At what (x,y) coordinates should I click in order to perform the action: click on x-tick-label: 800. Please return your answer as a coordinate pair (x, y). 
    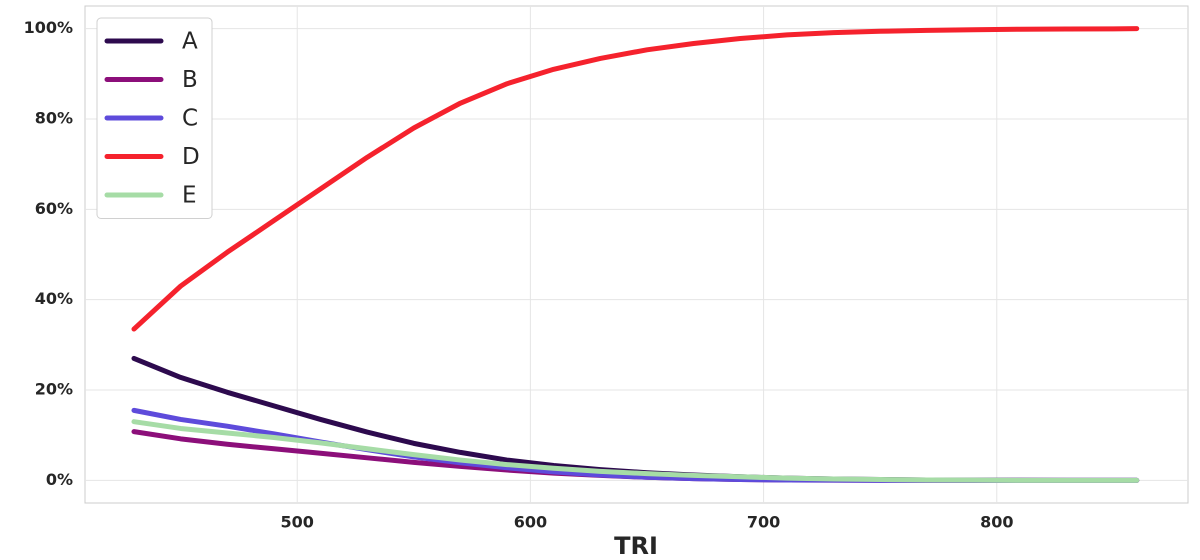
    Looking at the image, I should click on (996, 522).